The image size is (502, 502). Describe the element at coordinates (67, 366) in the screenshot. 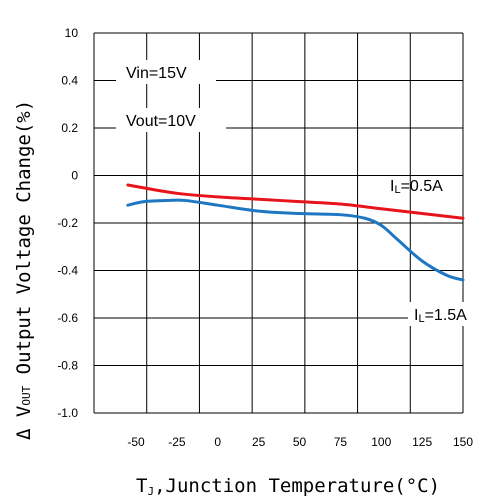

I see `y-tick-label: -0.8` at that location.